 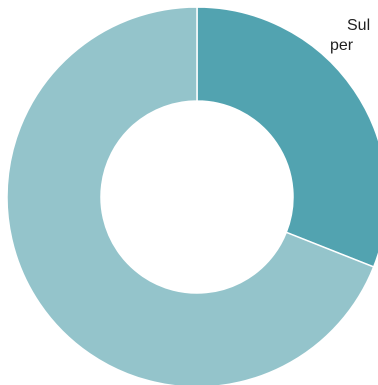 I want to click on legend-line-2: per, so click(x=342, y=45).